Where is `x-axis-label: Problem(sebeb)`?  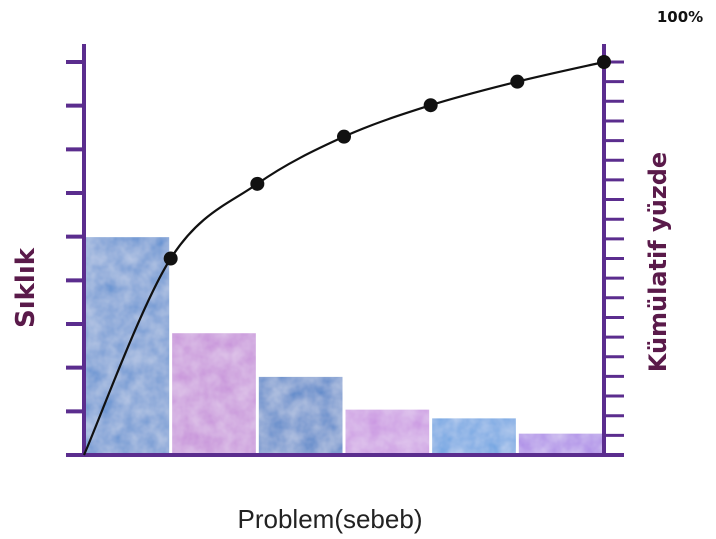
x-axis-label: Problem(sebeb) is located at coordinates (330, 519).